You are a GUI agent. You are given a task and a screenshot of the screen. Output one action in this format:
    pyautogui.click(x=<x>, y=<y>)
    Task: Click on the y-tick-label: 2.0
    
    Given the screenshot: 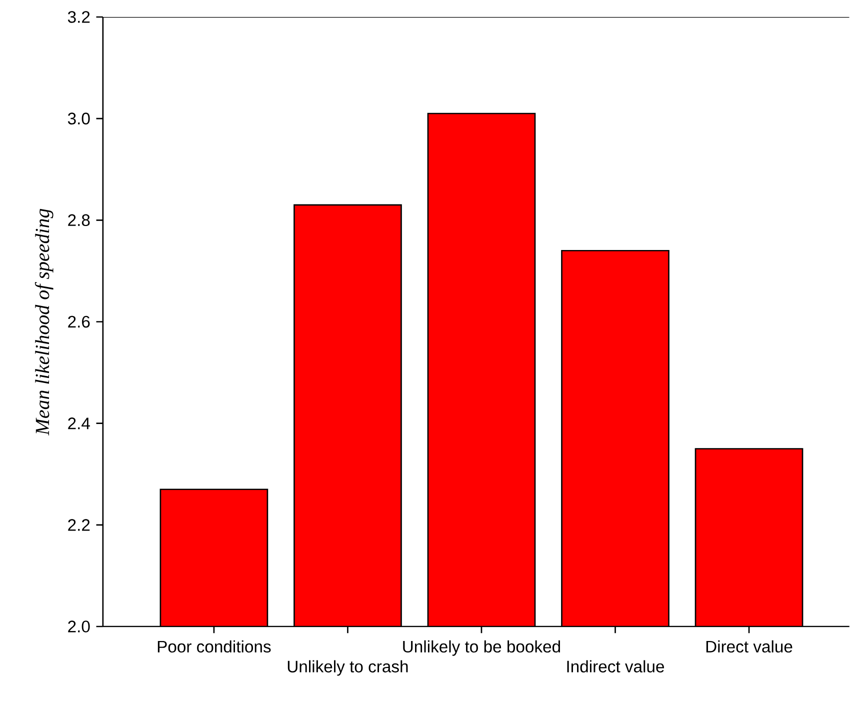 What is the action you would take?
    pyautogui.click(x=79, y=626)
    